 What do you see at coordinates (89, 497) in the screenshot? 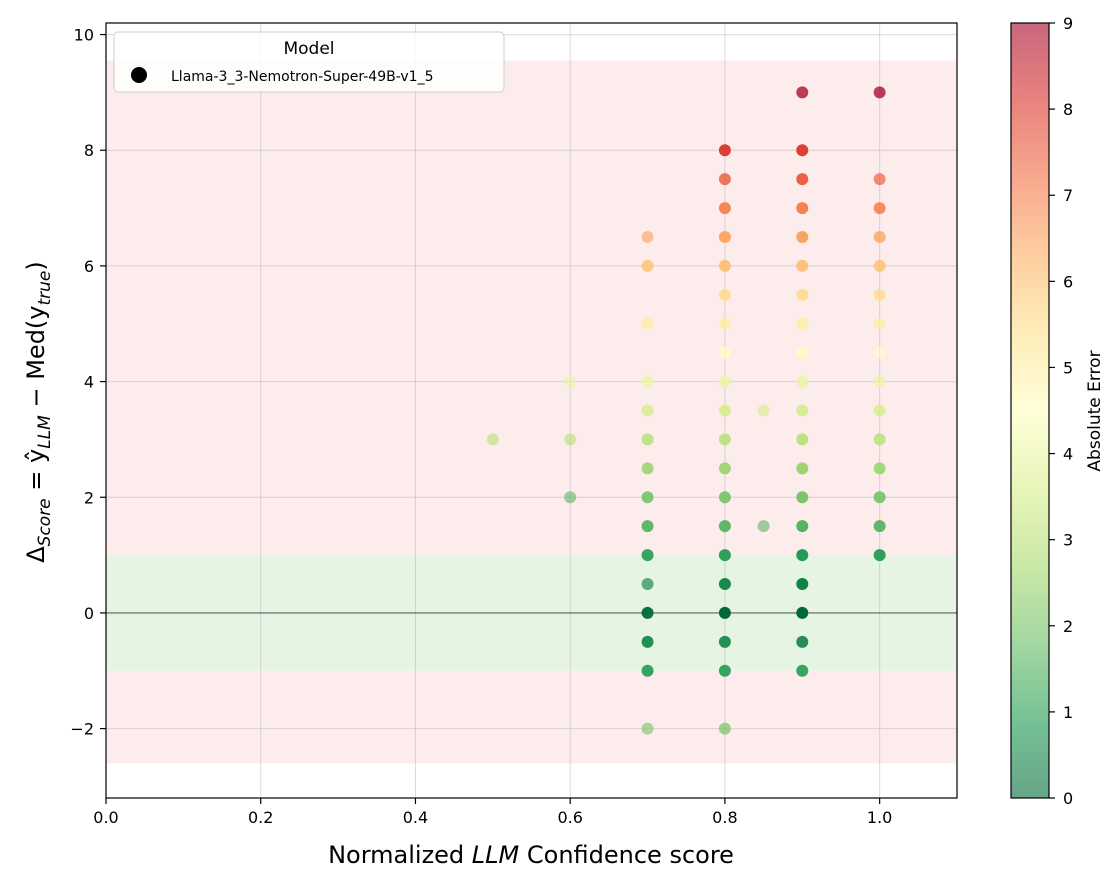
I see `y-tick-label: 2` at bounding box center [89, 497].